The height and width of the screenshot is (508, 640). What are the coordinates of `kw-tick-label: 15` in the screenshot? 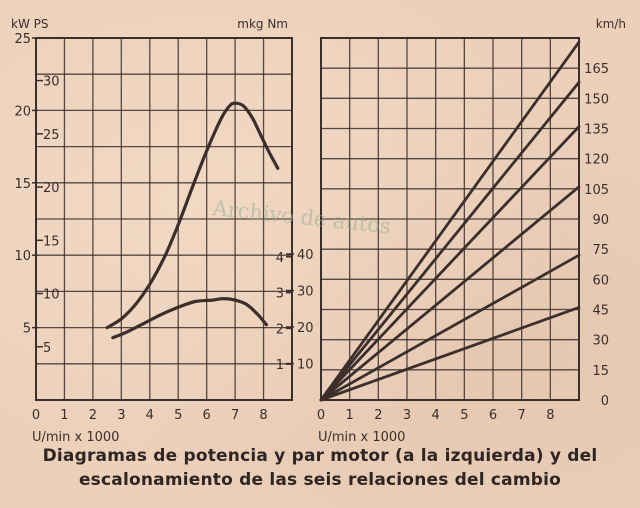 It's located at (22, 184).